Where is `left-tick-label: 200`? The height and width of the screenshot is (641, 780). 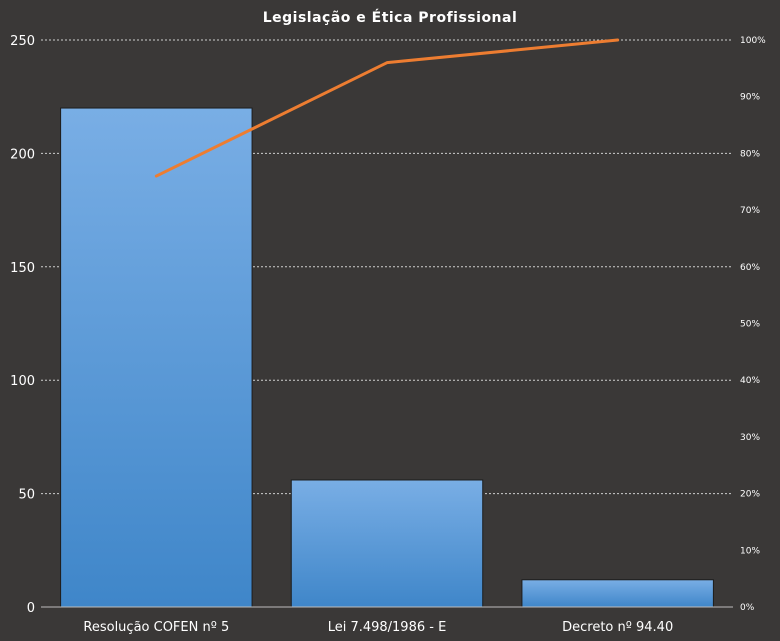
left-tick-label: 200 is located at coordinates (22, 154).